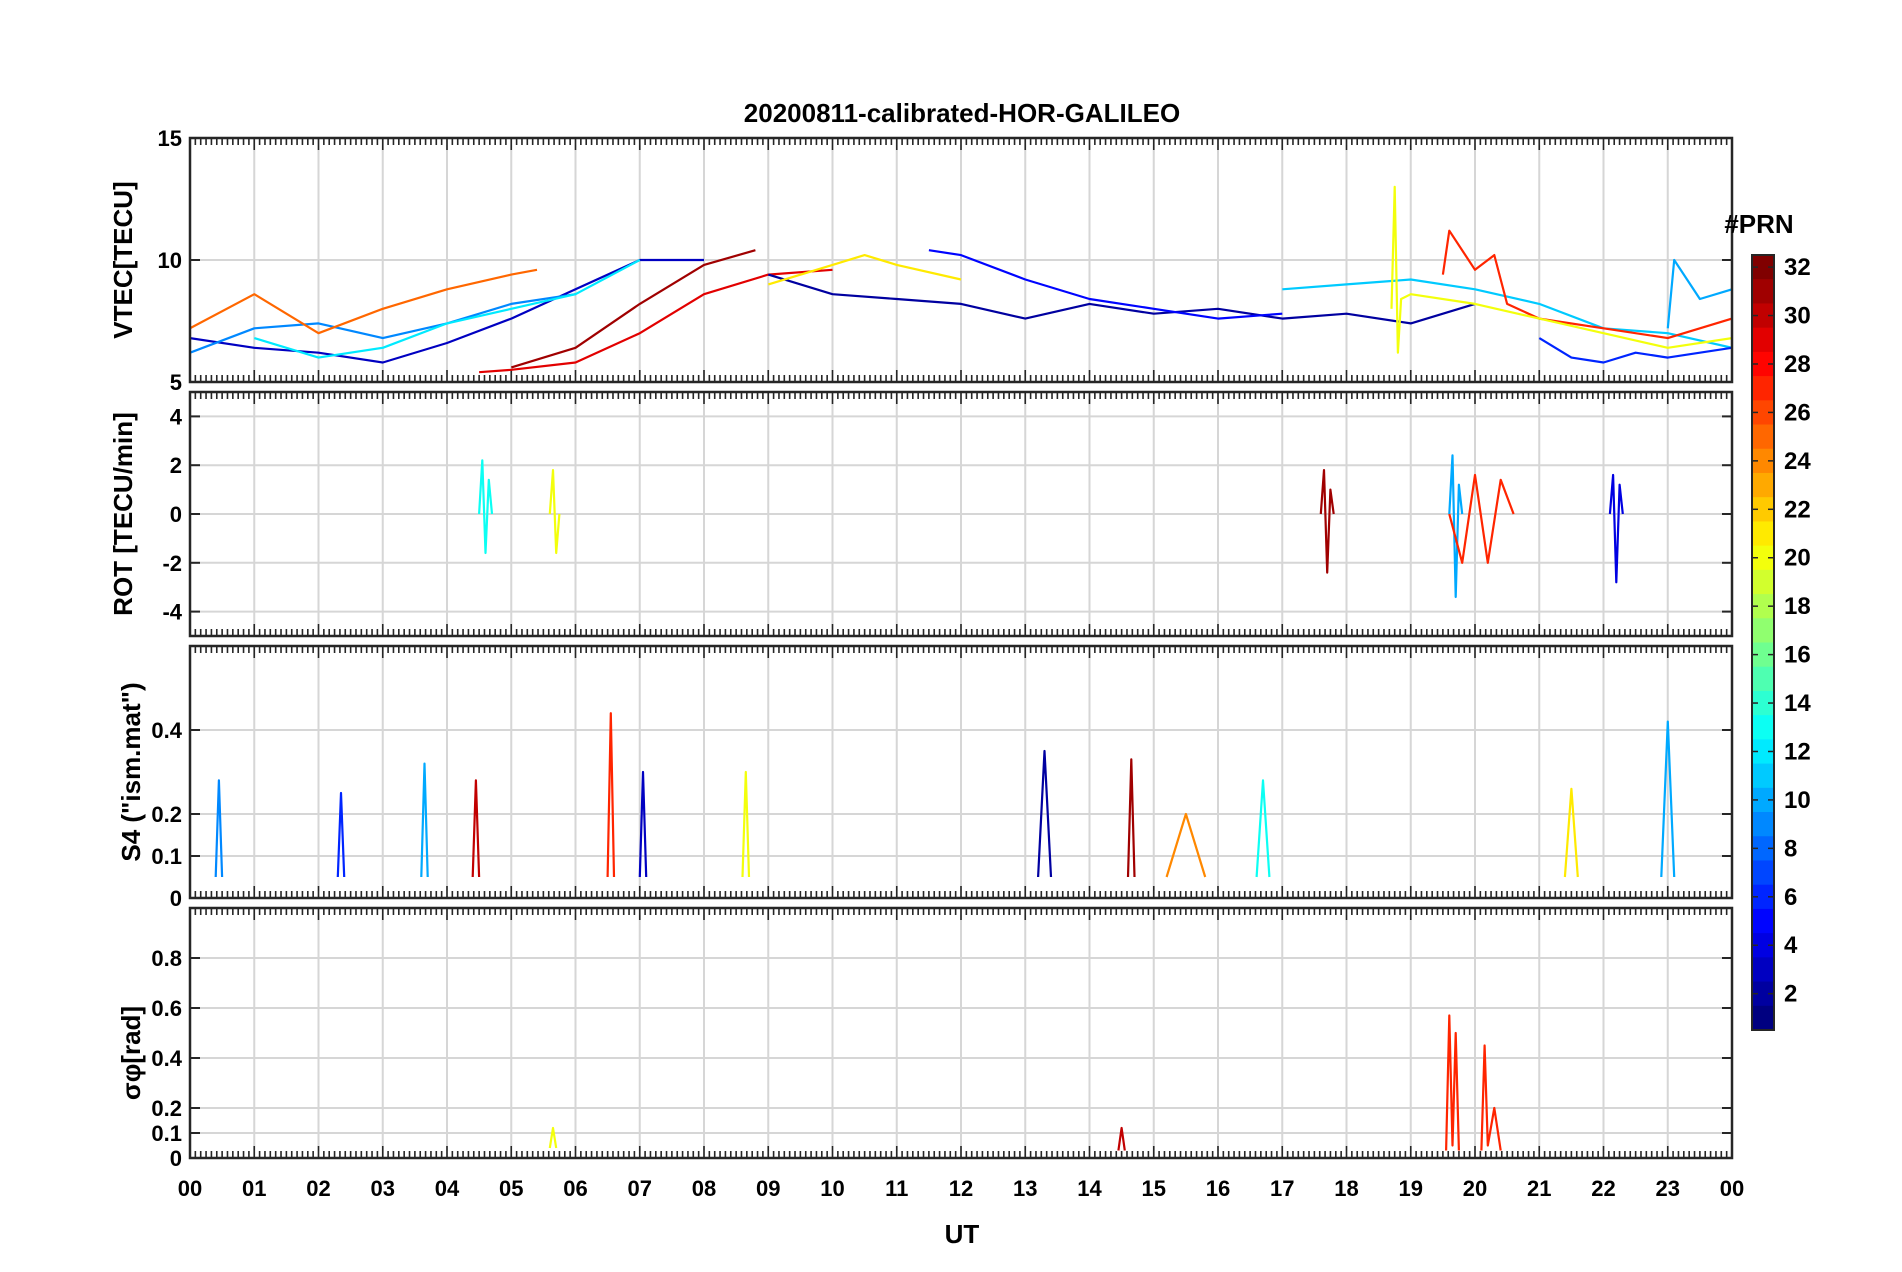  I want to click on x-tick-label: 04, so click(447, 1188).